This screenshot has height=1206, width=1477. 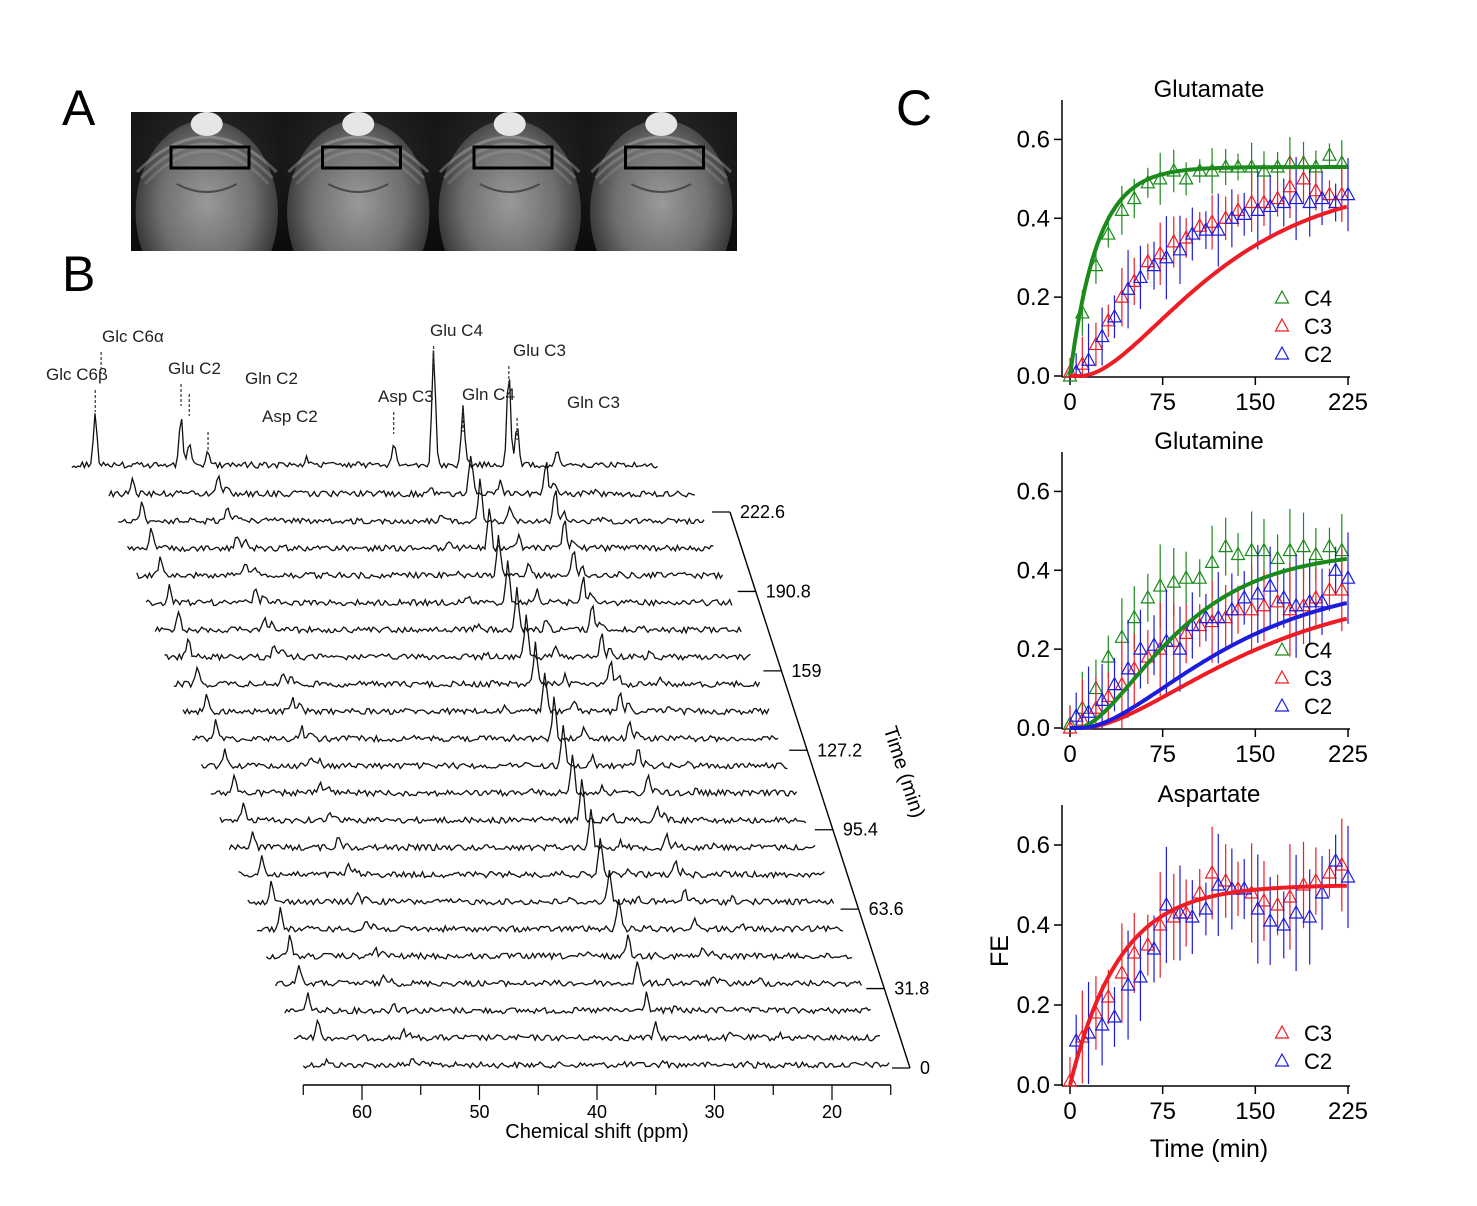 What do you see at coordinates (1000, 951) in the screenshot?
I see `y-axis-title: FE` at bounding box center [1000, 951].